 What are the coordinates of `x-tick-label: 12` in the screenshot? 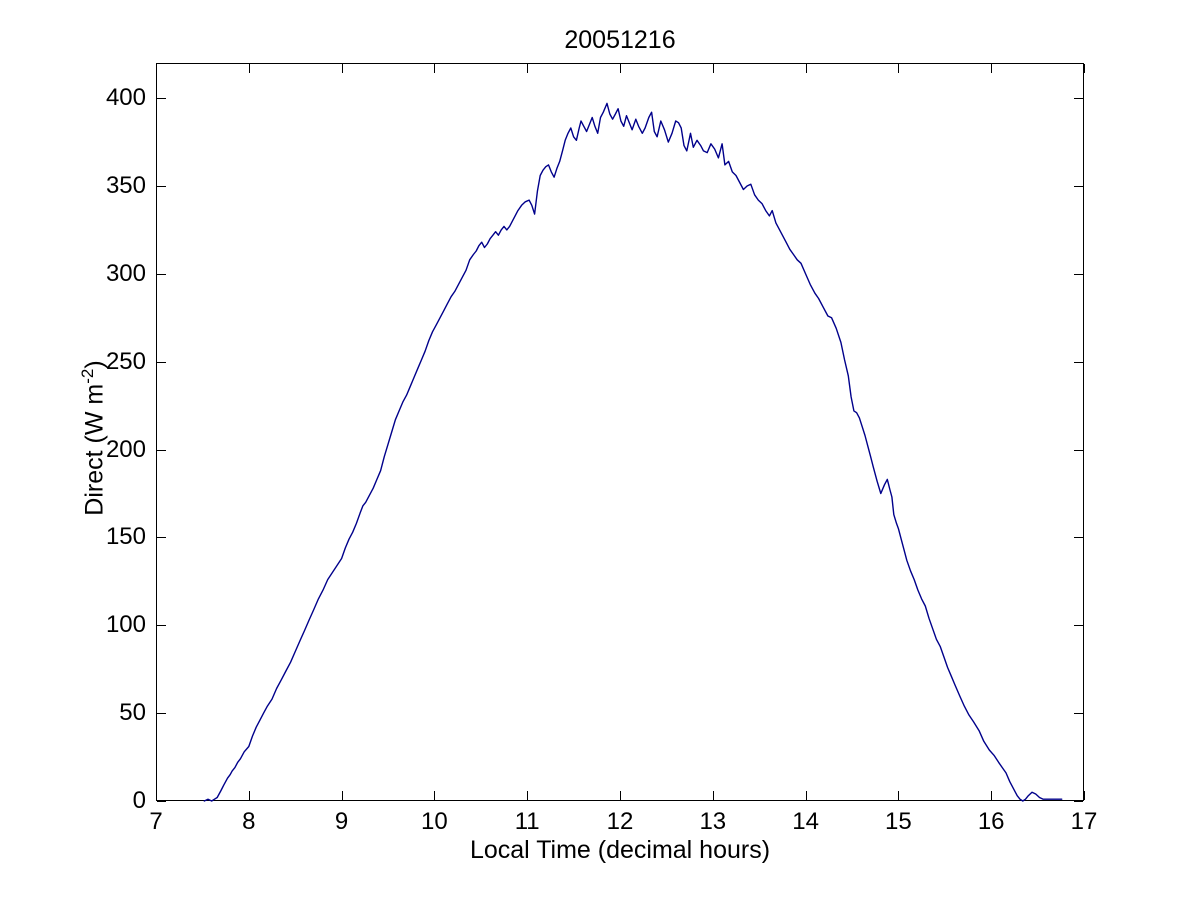 It's located at (620, 821).